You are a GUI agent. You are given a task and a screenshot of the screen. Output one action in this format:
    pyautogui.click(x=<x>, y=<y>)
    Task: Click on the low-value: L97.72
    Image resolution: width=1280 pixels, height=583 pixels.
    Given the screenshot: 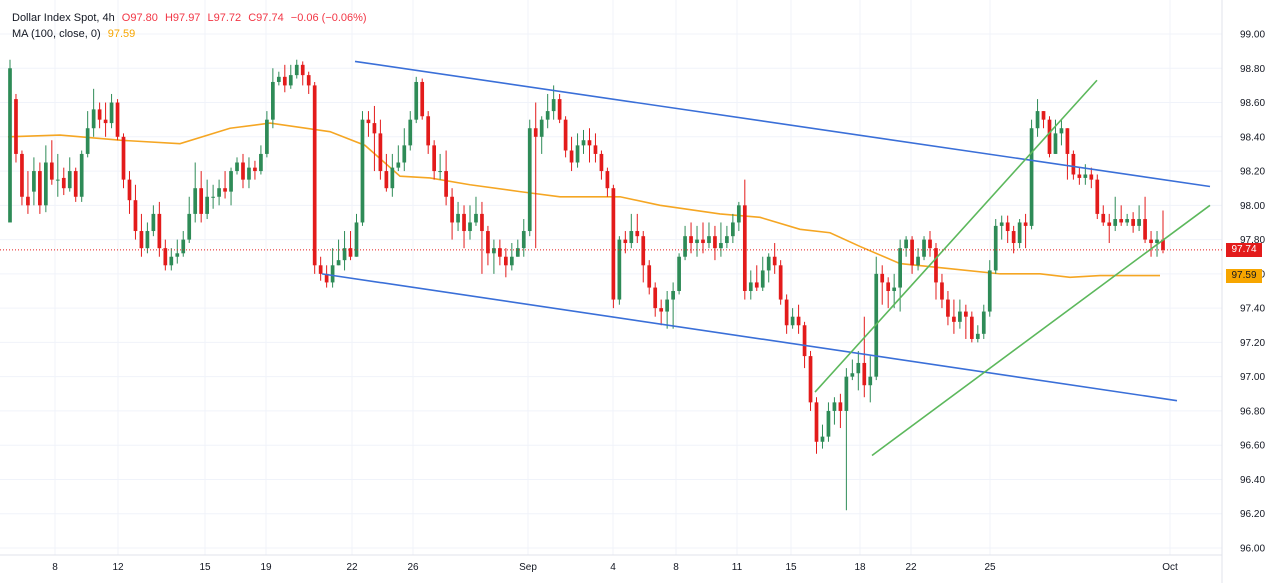 What is the action you would take?
    pyautogui.click(x=224, y=18)
    